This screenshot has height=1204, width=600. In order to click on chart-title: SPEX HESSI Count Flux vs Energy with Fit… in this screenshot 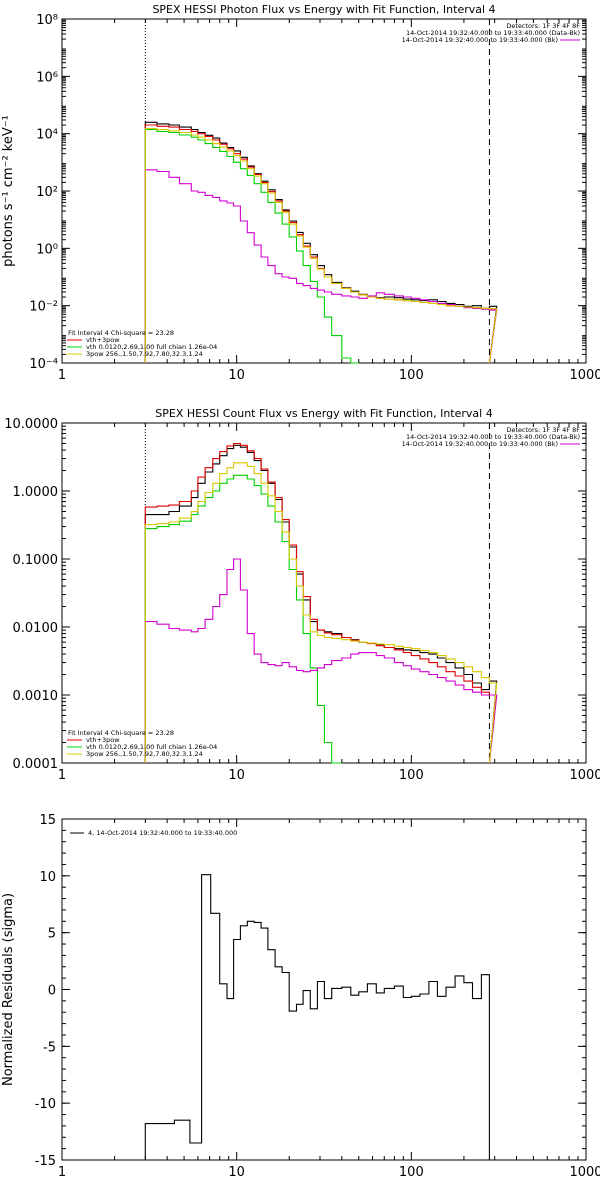, I will do `click(323, 413)`.